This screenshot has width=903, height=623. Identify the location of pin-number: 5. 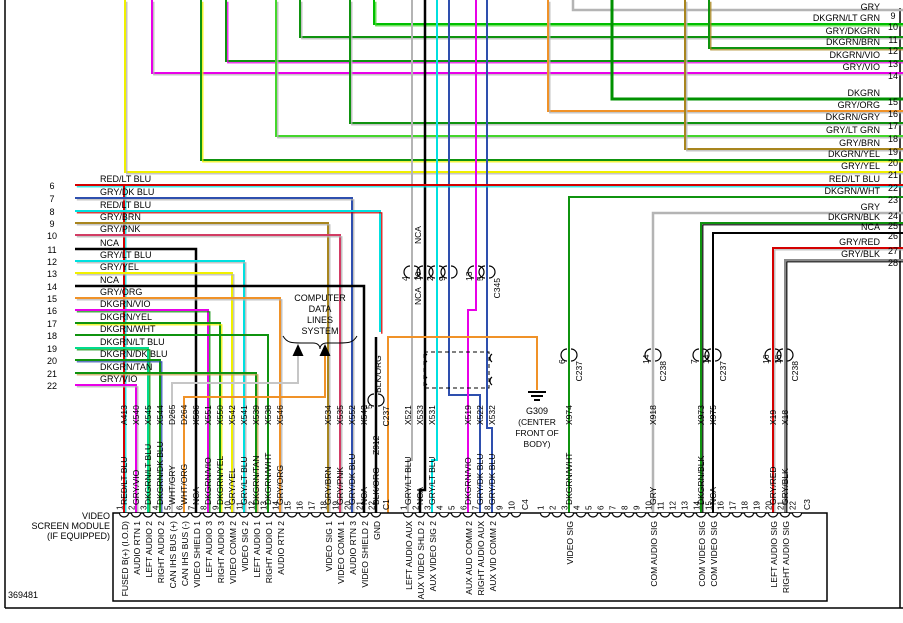
(168, 507).